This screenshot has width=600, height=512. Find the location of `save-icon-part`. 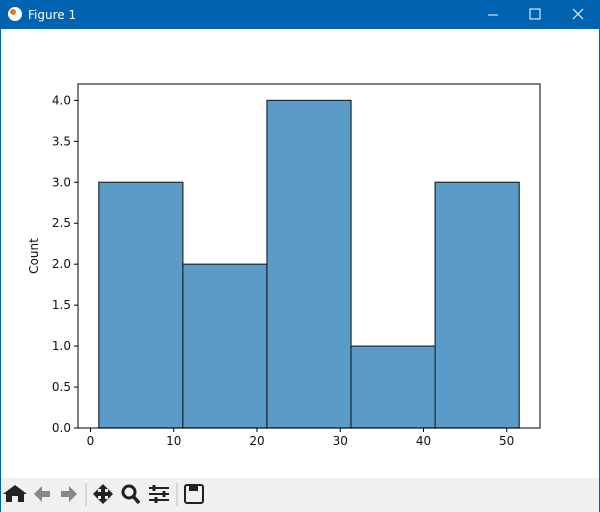

save-icon-part is located at coordinates (193, 488).